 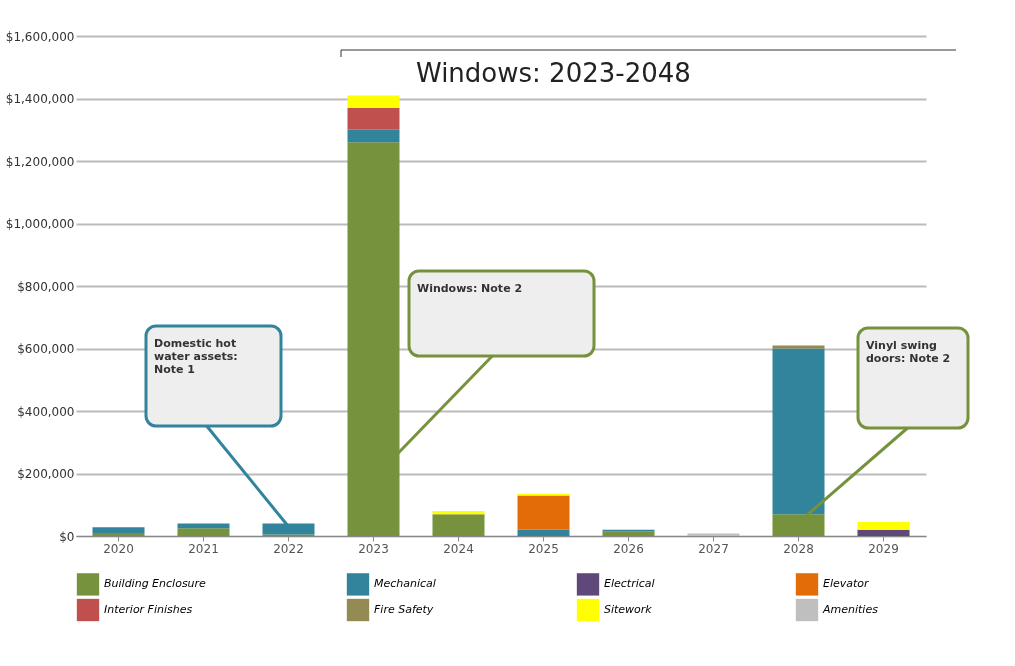 What do you see at coordinates (713, 548) in the screenshot?
I see `x-tick-label: 2027` at bounding box center [713, 548].